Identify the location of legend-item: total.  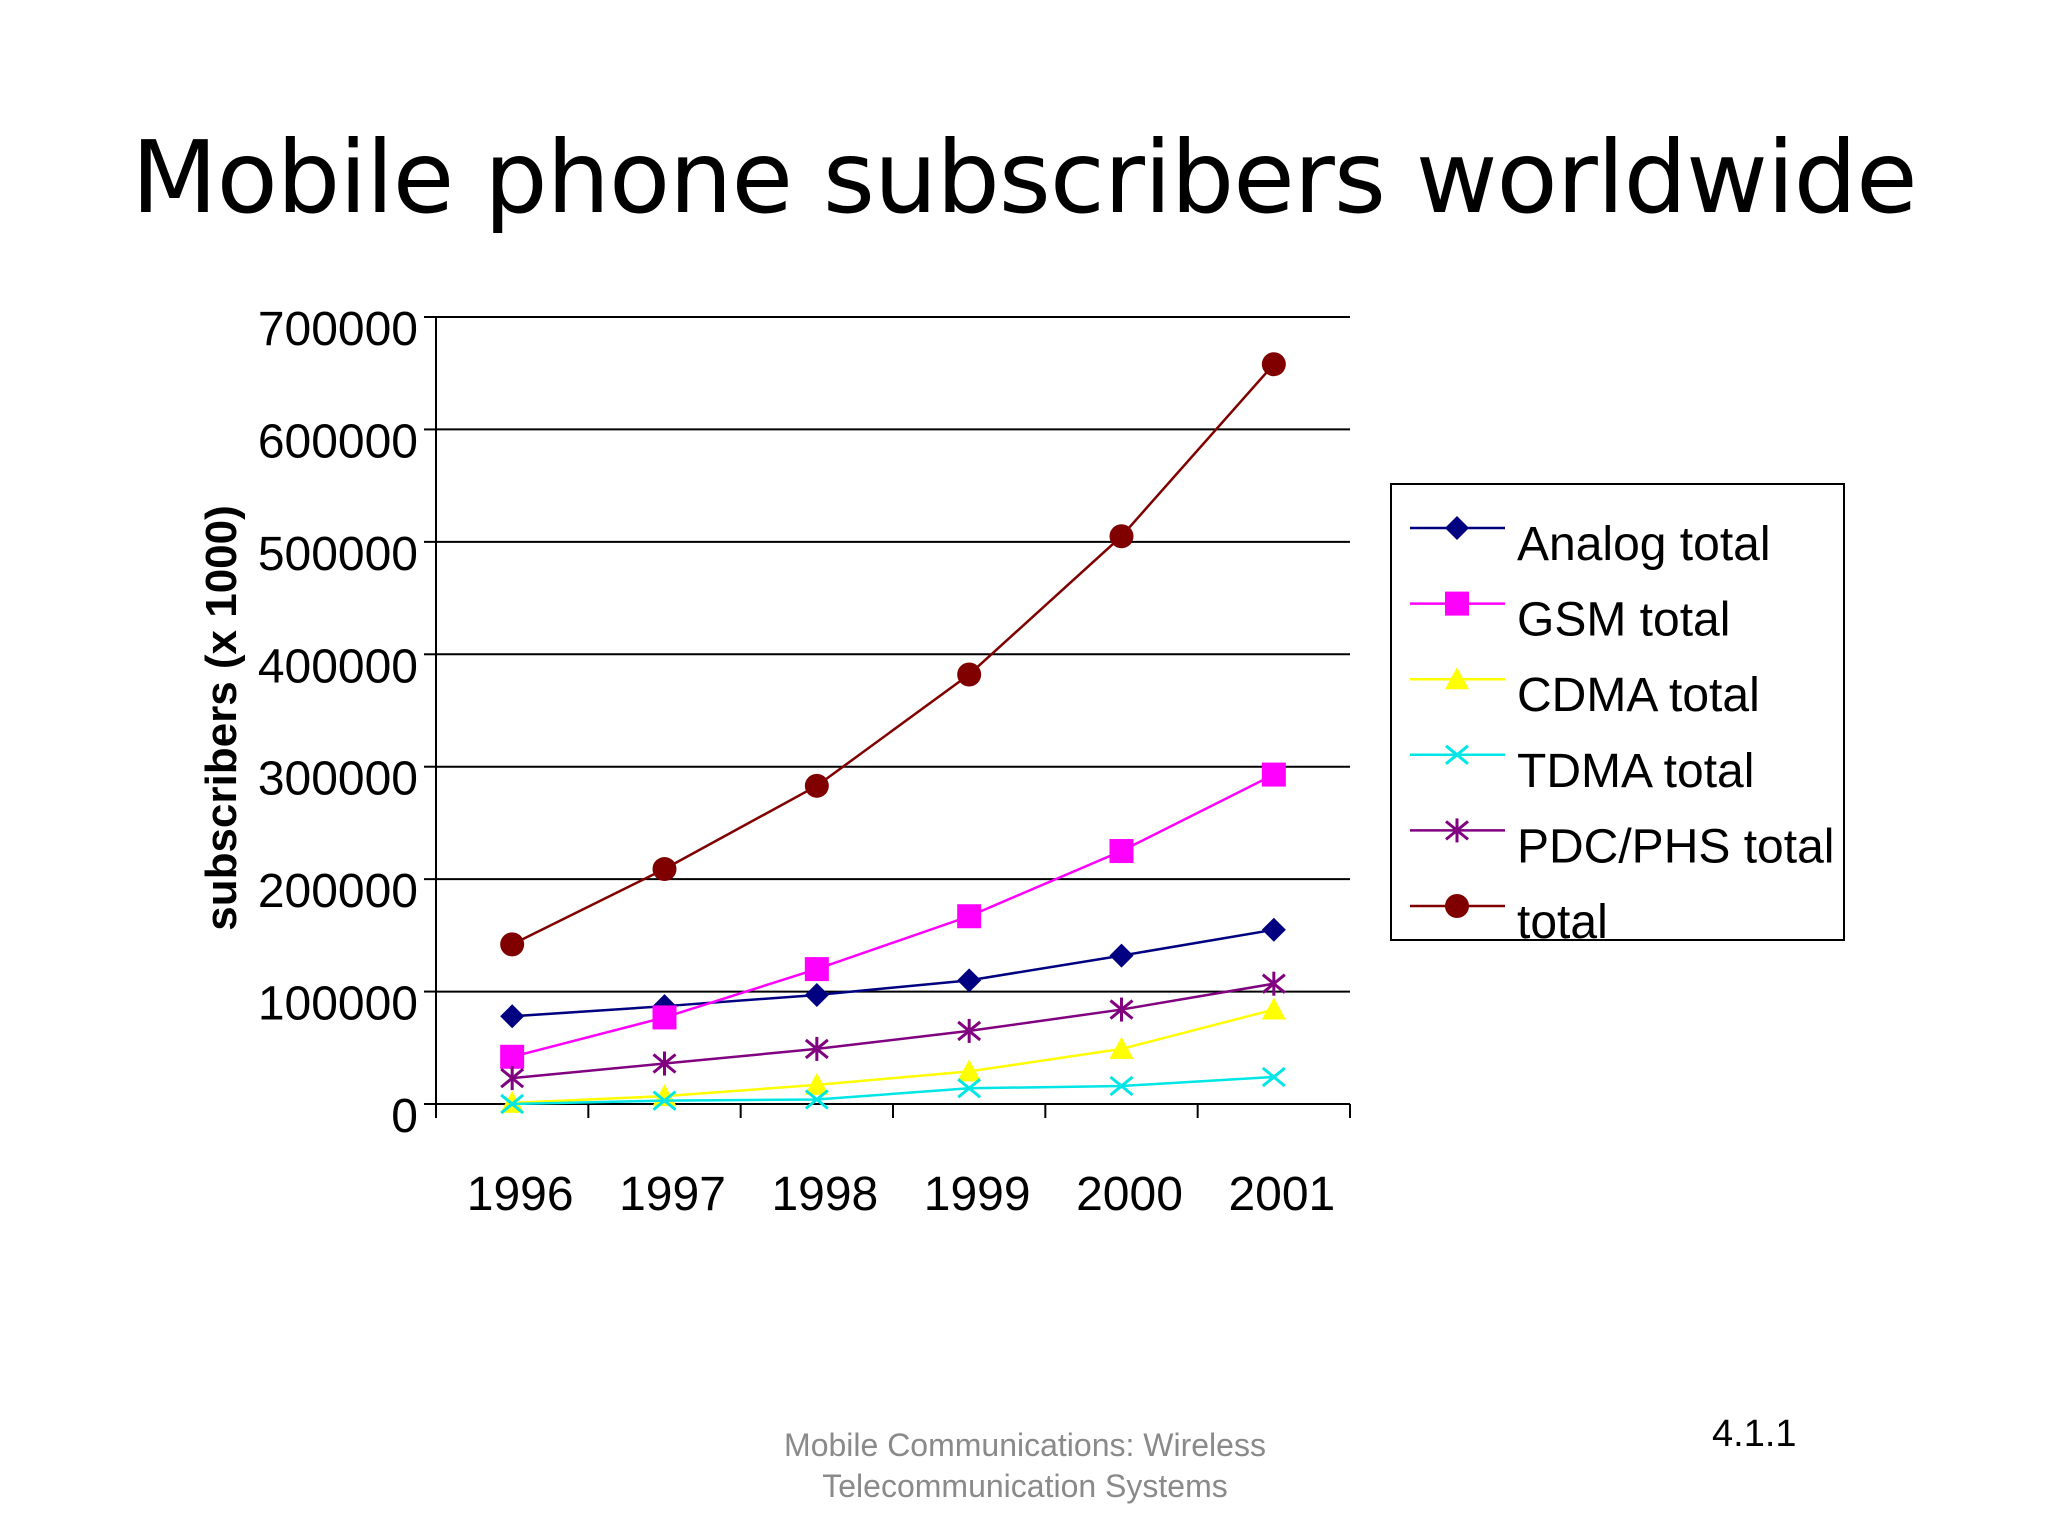
(1509, 921).